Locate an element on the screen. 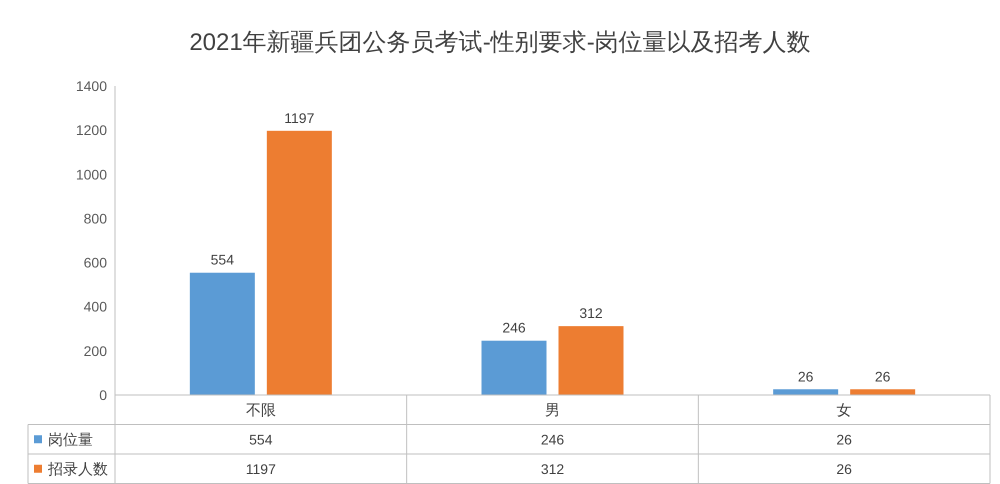  y-tick-label: 0 is located at coordinates (103, 395).